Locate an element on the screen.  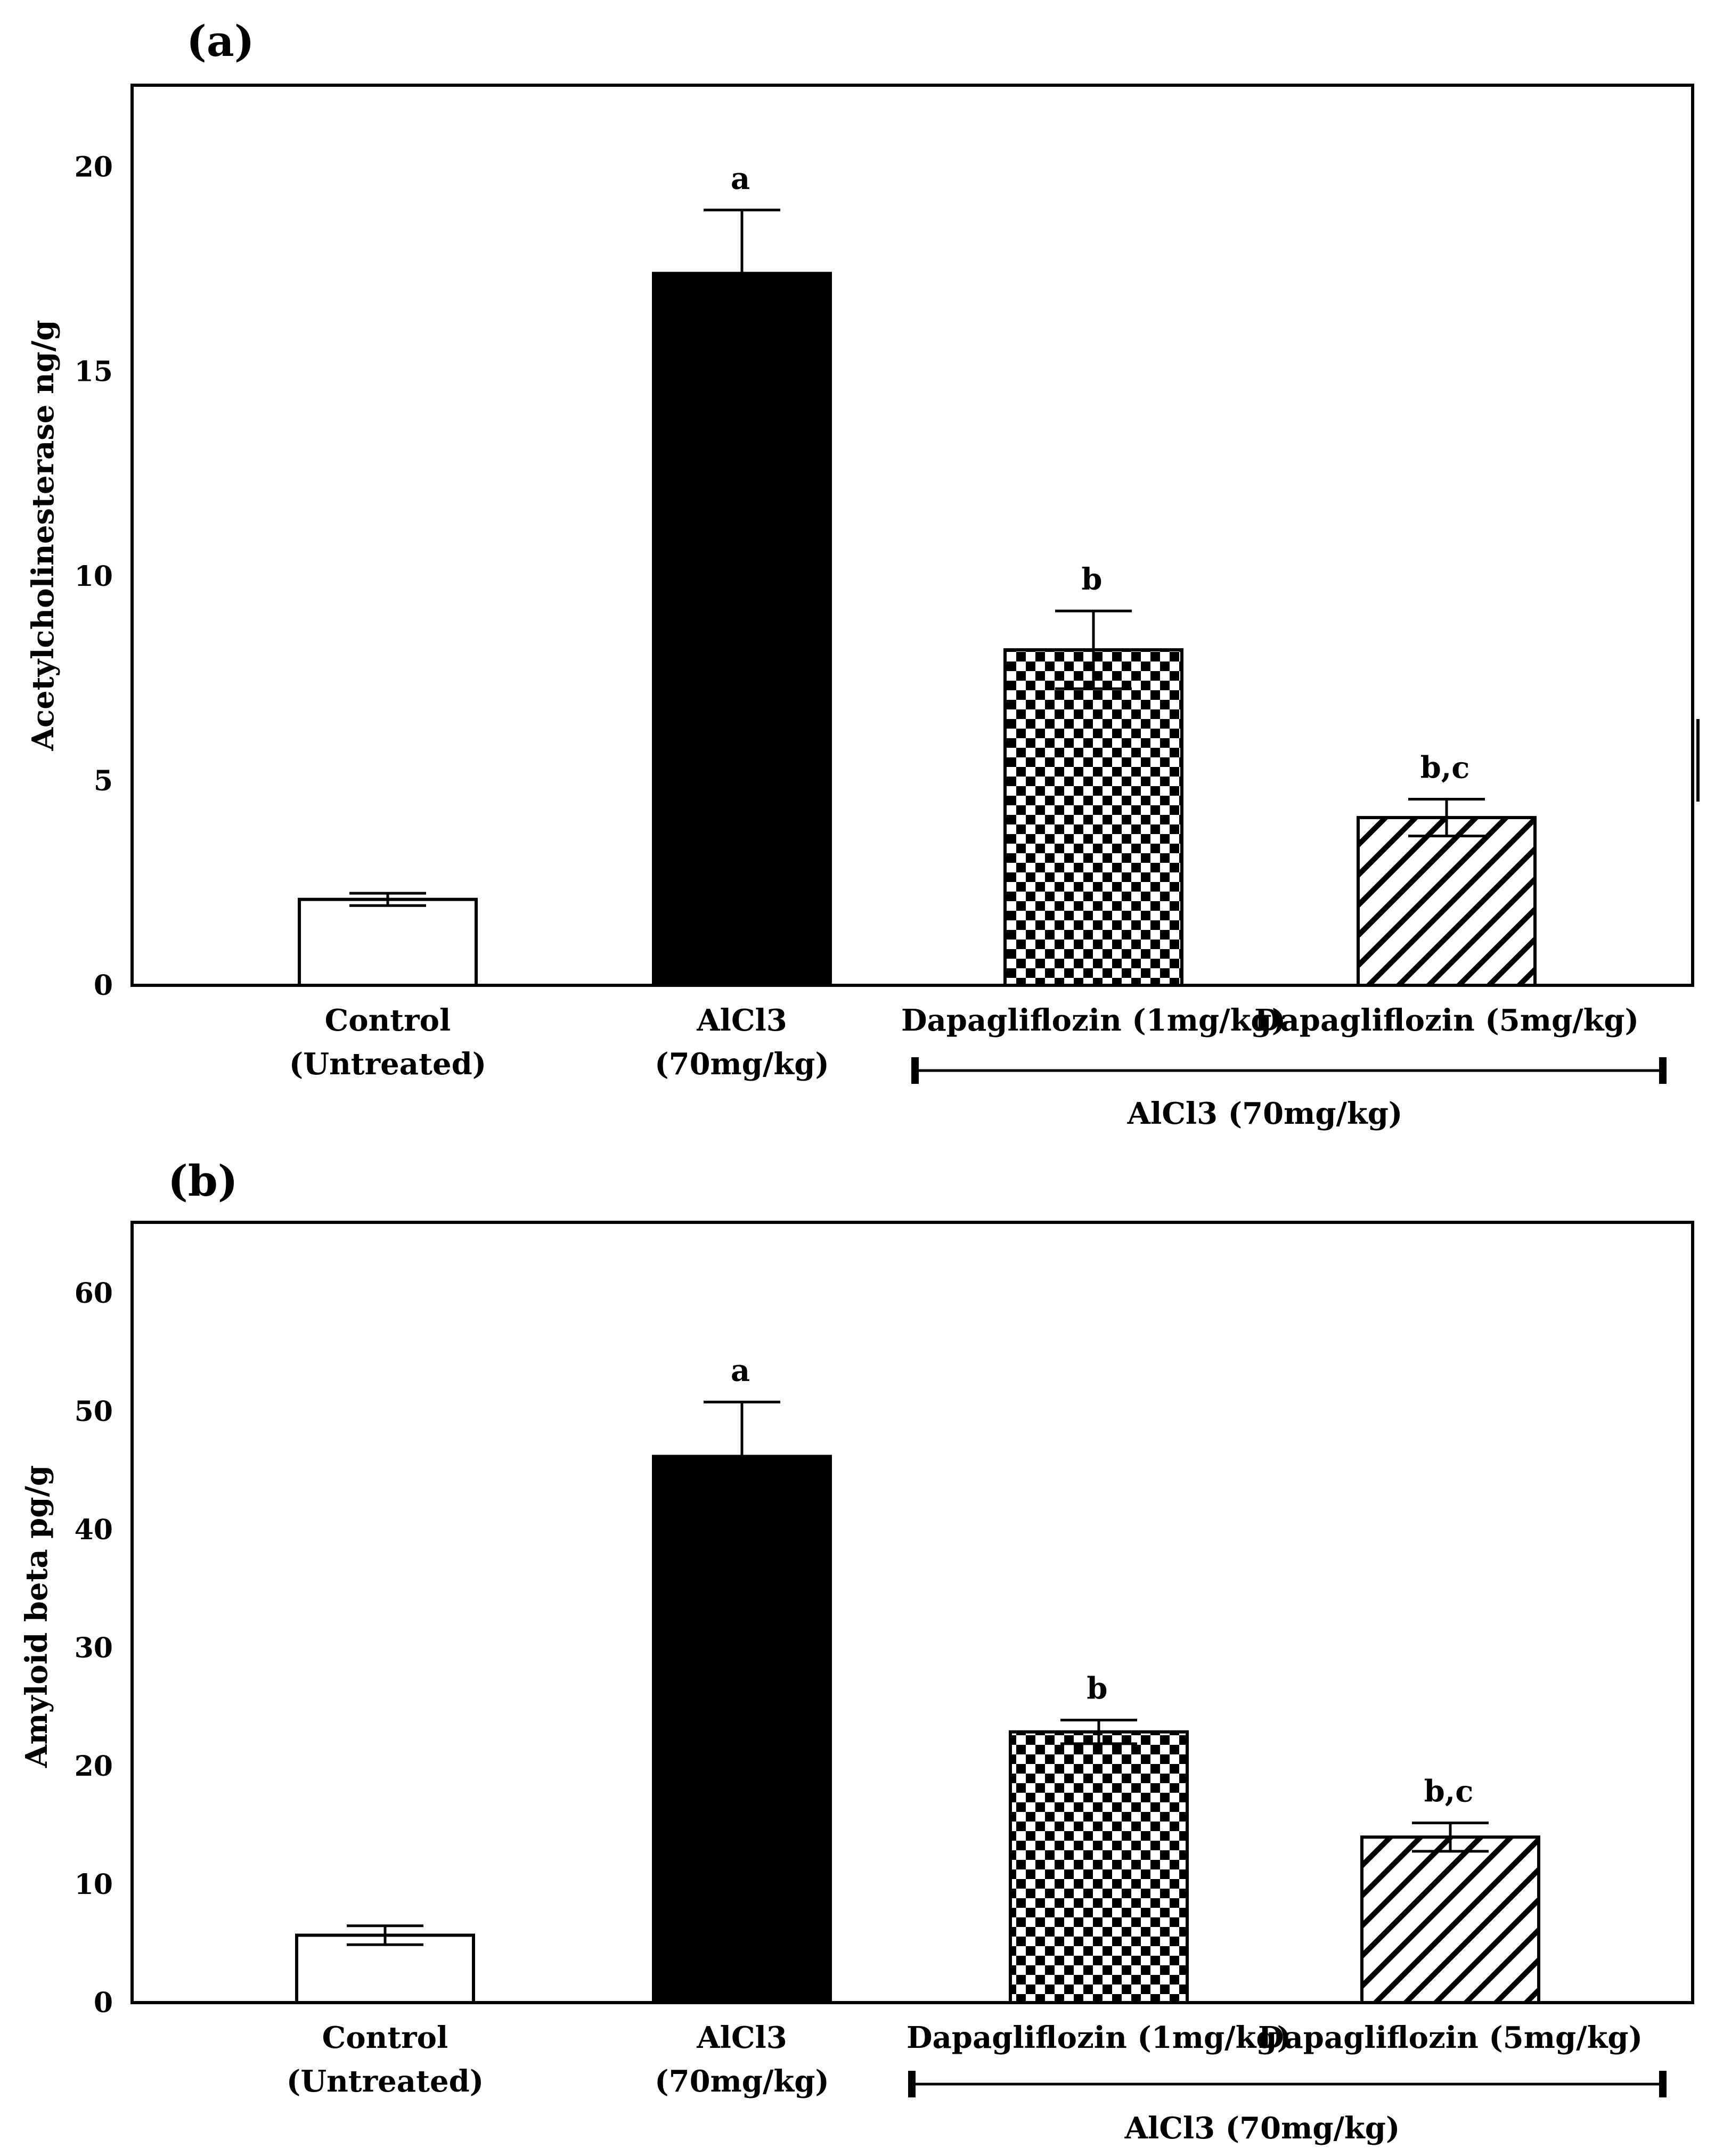
group-bracket-b is located at coordinates (1288, 2084).